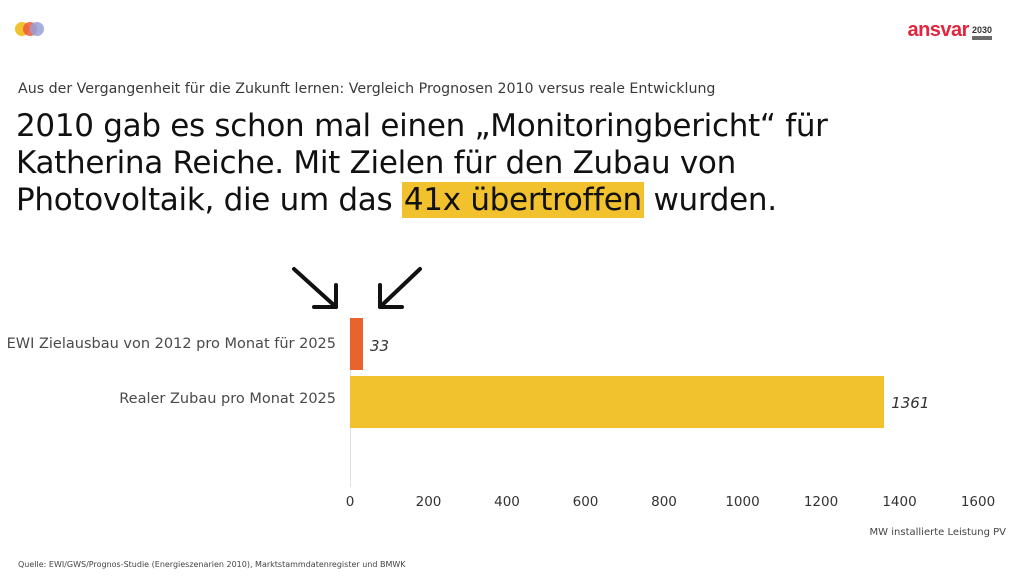 This screenshot has width=1024, height=578. I want to click on x-tick-label: 0, so click(350, 502).